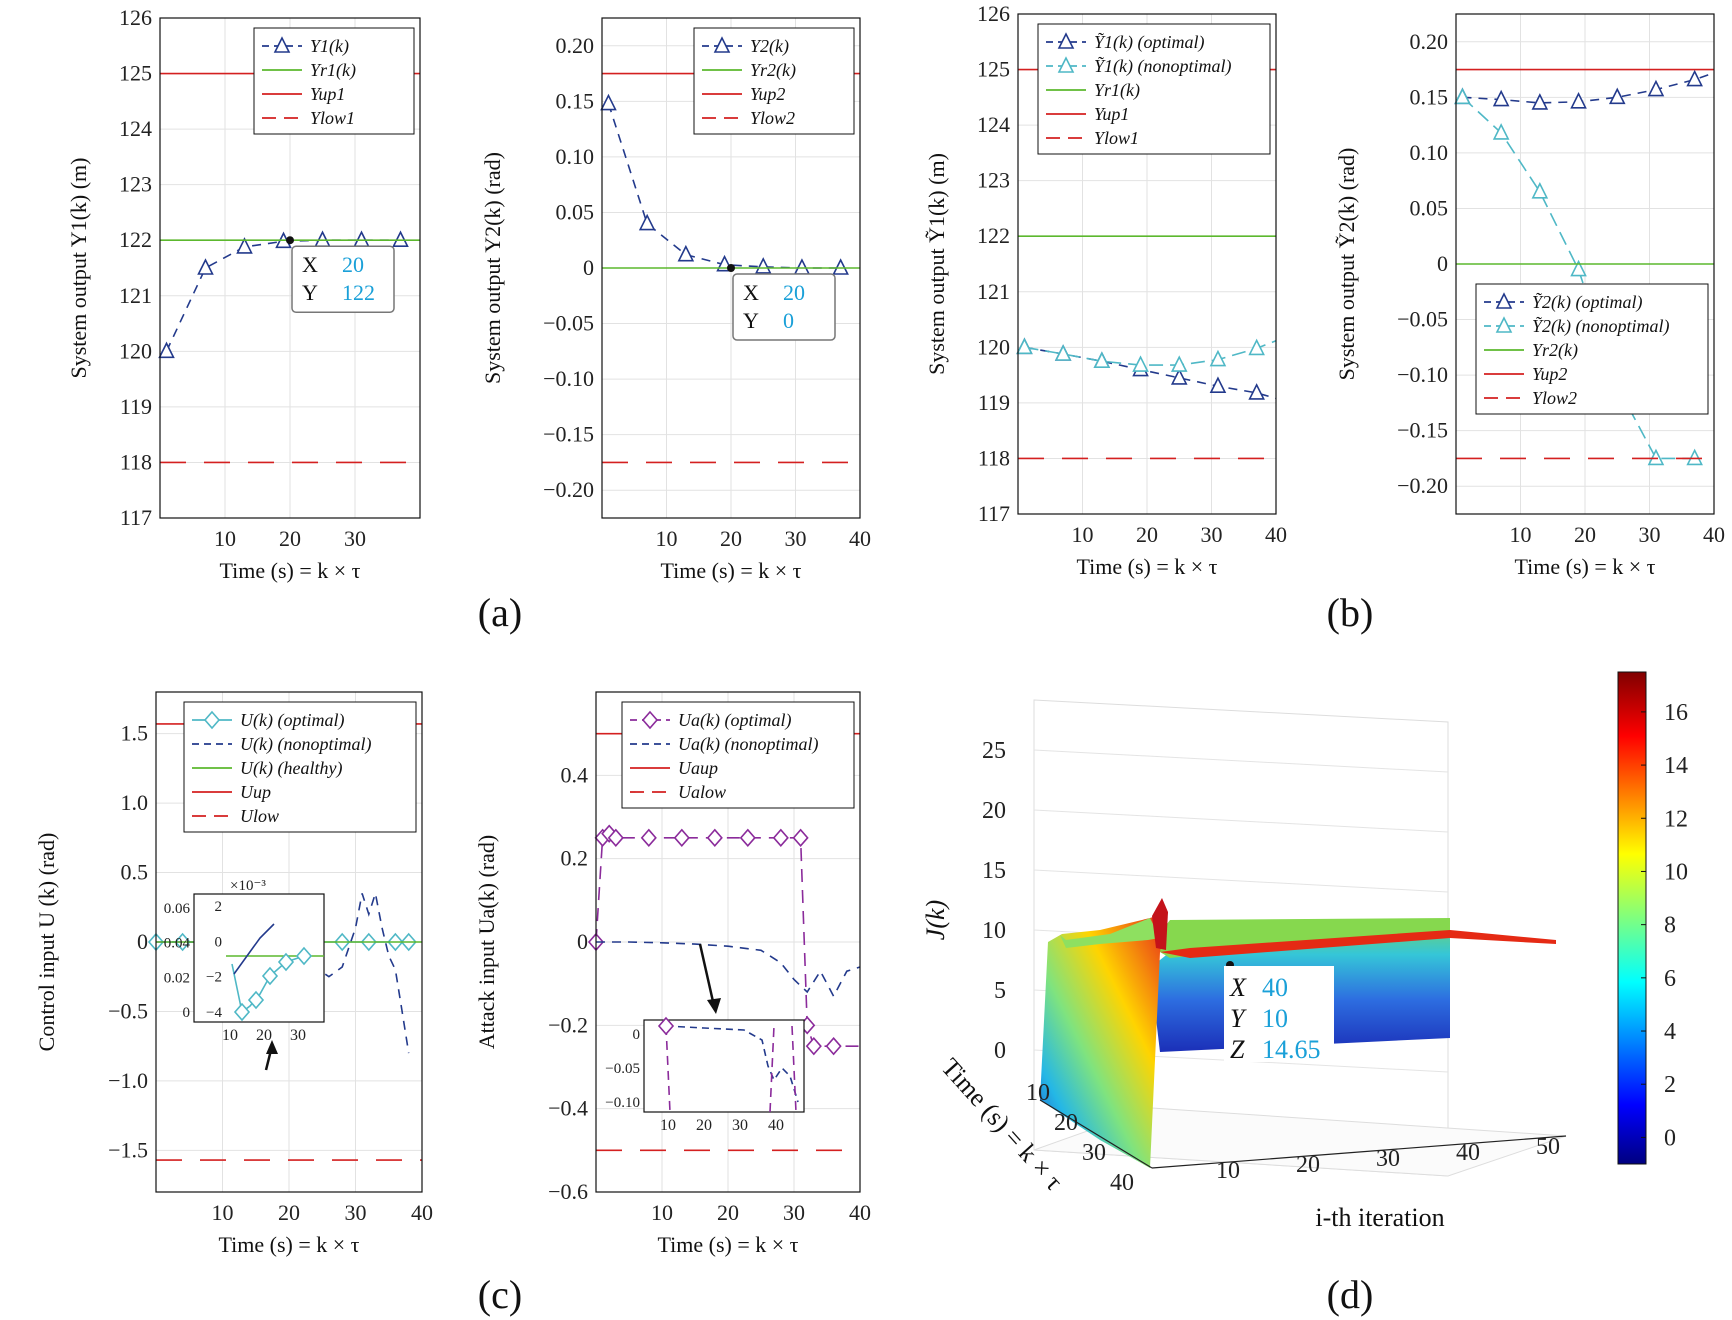  Describe the element at coordinates (1275, 987) in the screenshot. I see `datatip-x-value: 40` at that location.